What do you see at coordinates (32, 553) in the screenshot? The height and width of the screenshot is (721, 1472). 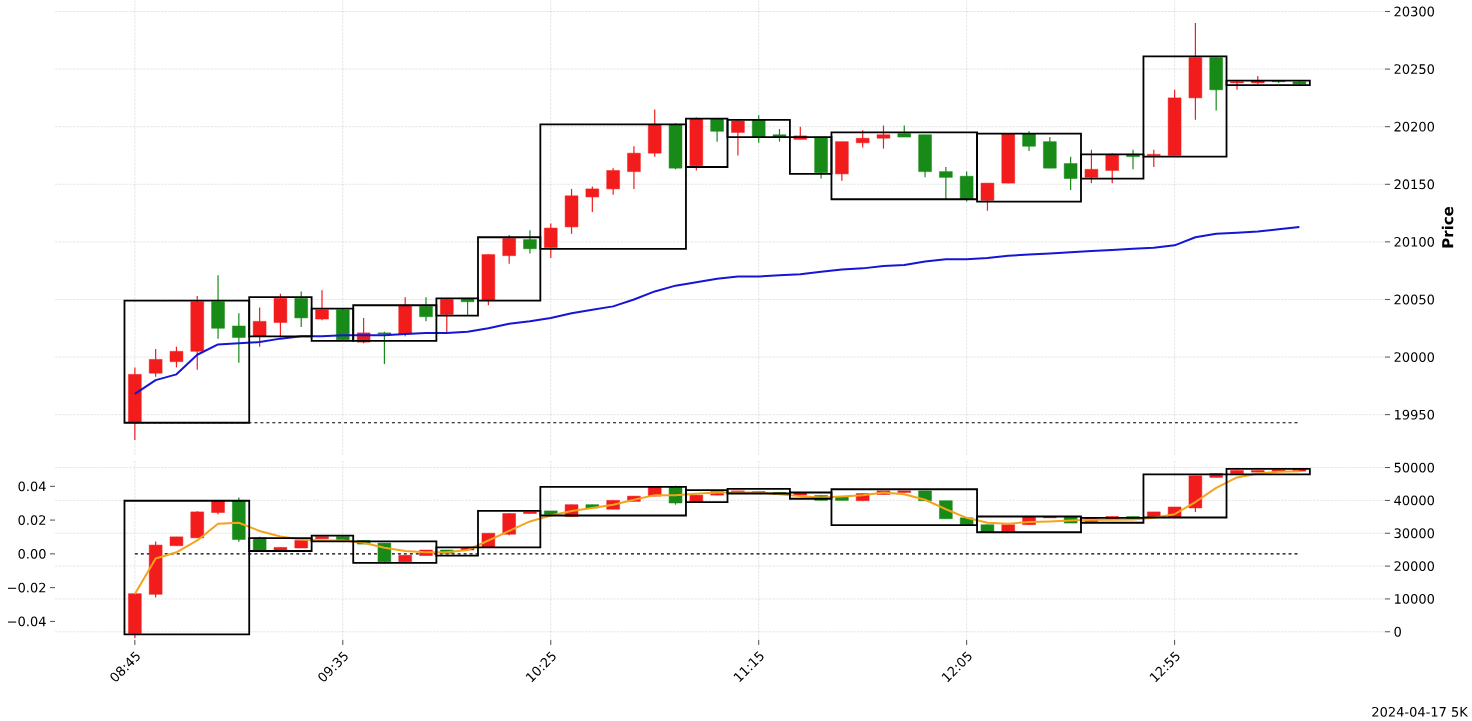 I see `y-tick-label: 0.00` at bounding box center [32, 553].